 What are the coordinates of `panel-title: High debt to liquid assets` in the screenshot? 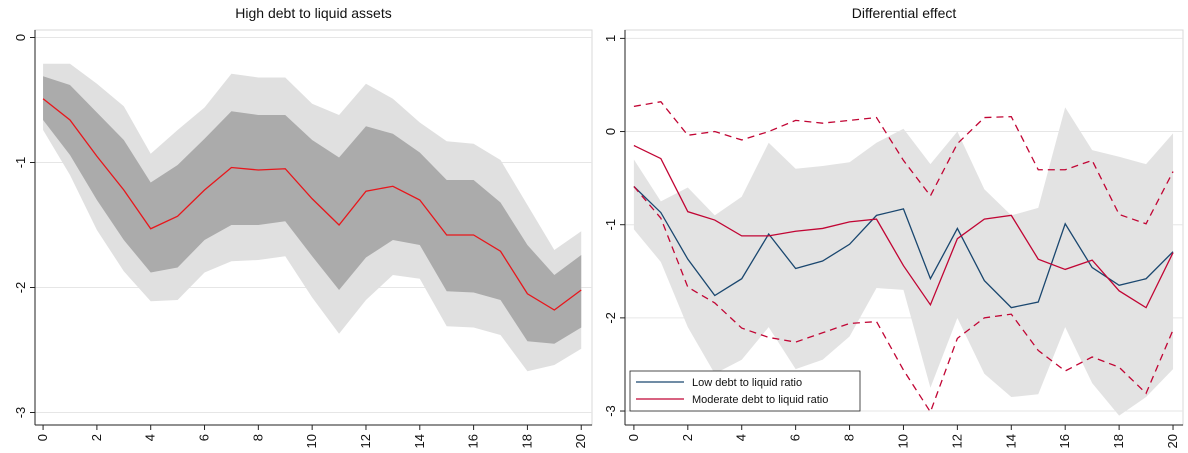 It's located at (313, 13).